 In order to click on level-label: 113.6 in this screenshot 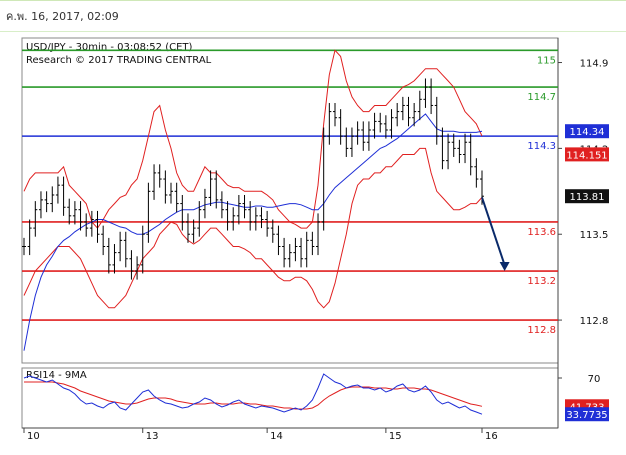, I will do `click(541, 232)`.